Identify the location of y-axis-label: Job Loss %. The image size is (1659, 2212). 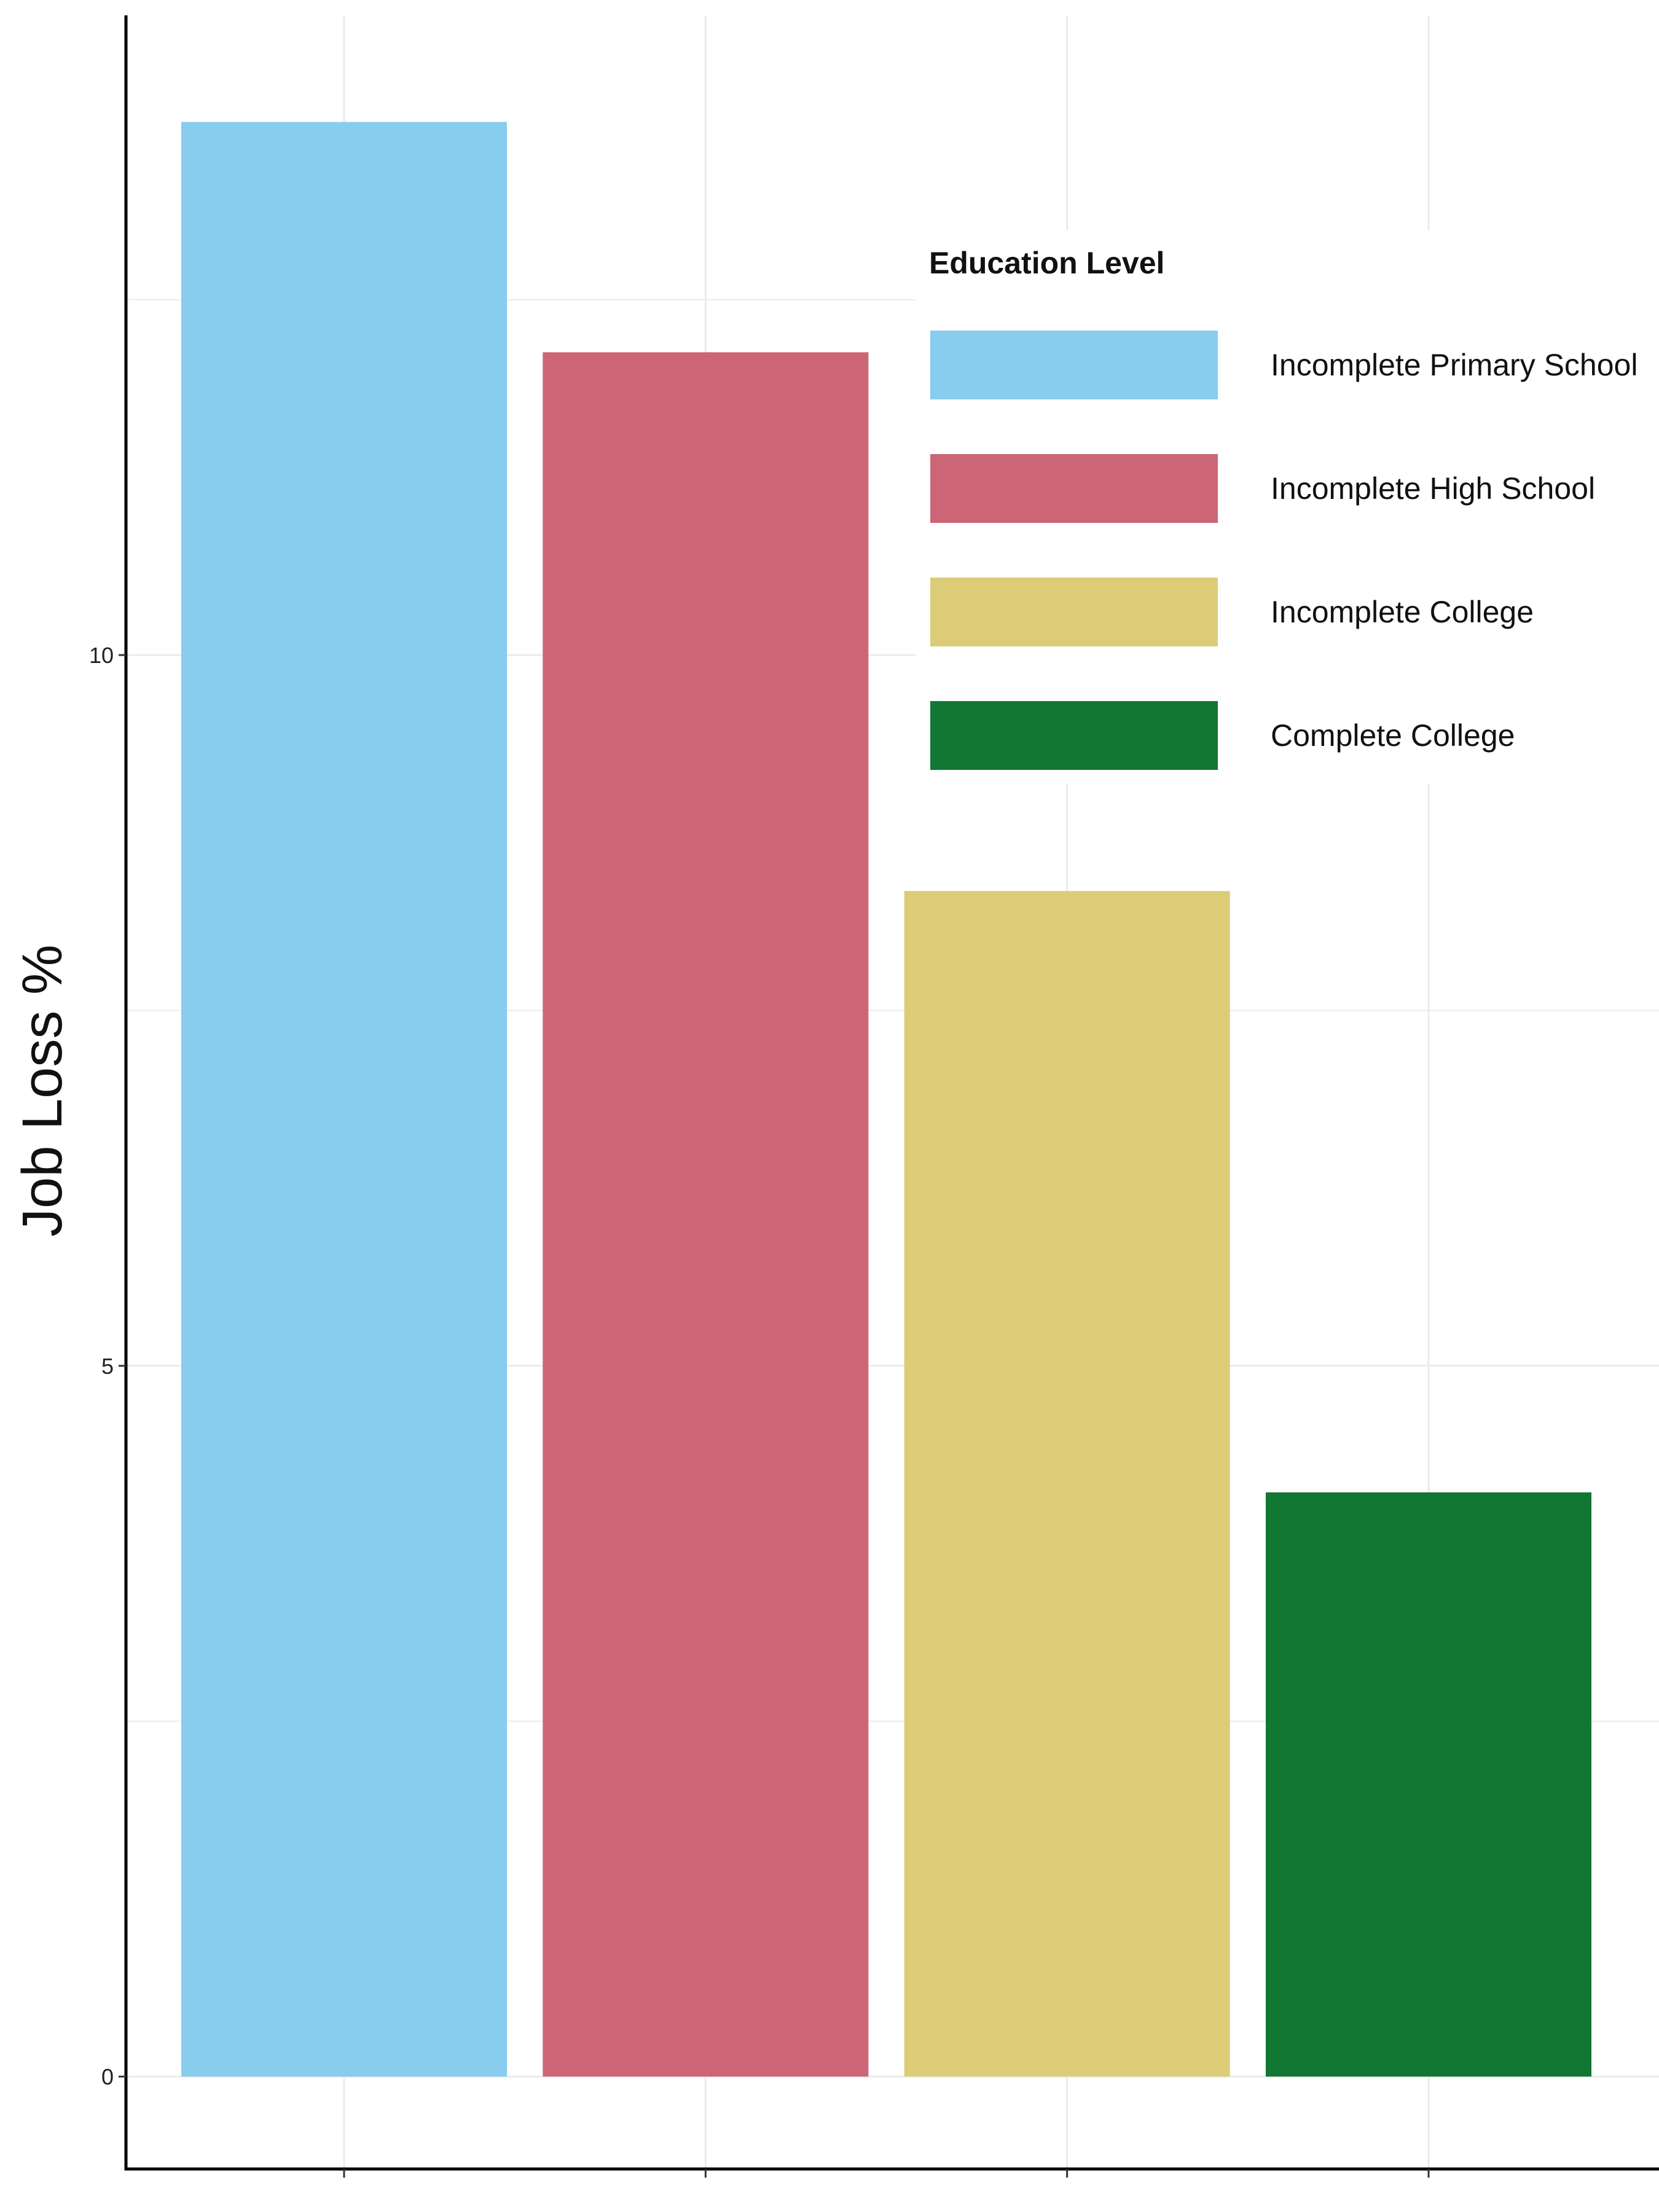
(42, 1090).